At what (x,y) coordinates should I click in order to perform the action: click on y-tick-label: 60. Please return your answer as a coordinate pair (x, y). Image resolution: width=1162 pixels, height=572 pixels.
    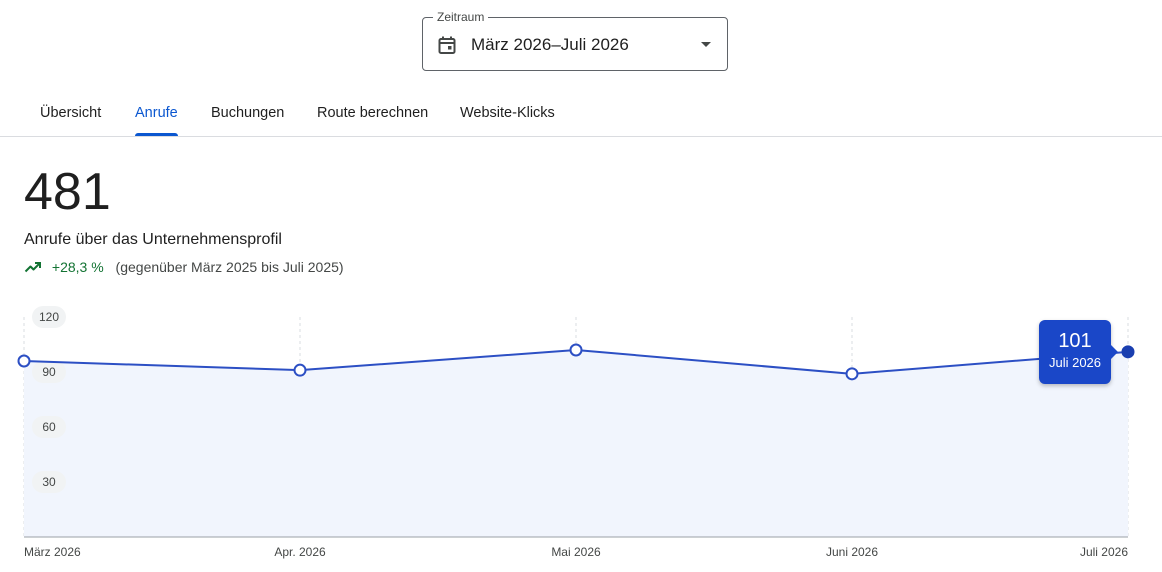
    Looking at the image, I should click on (49, 427).